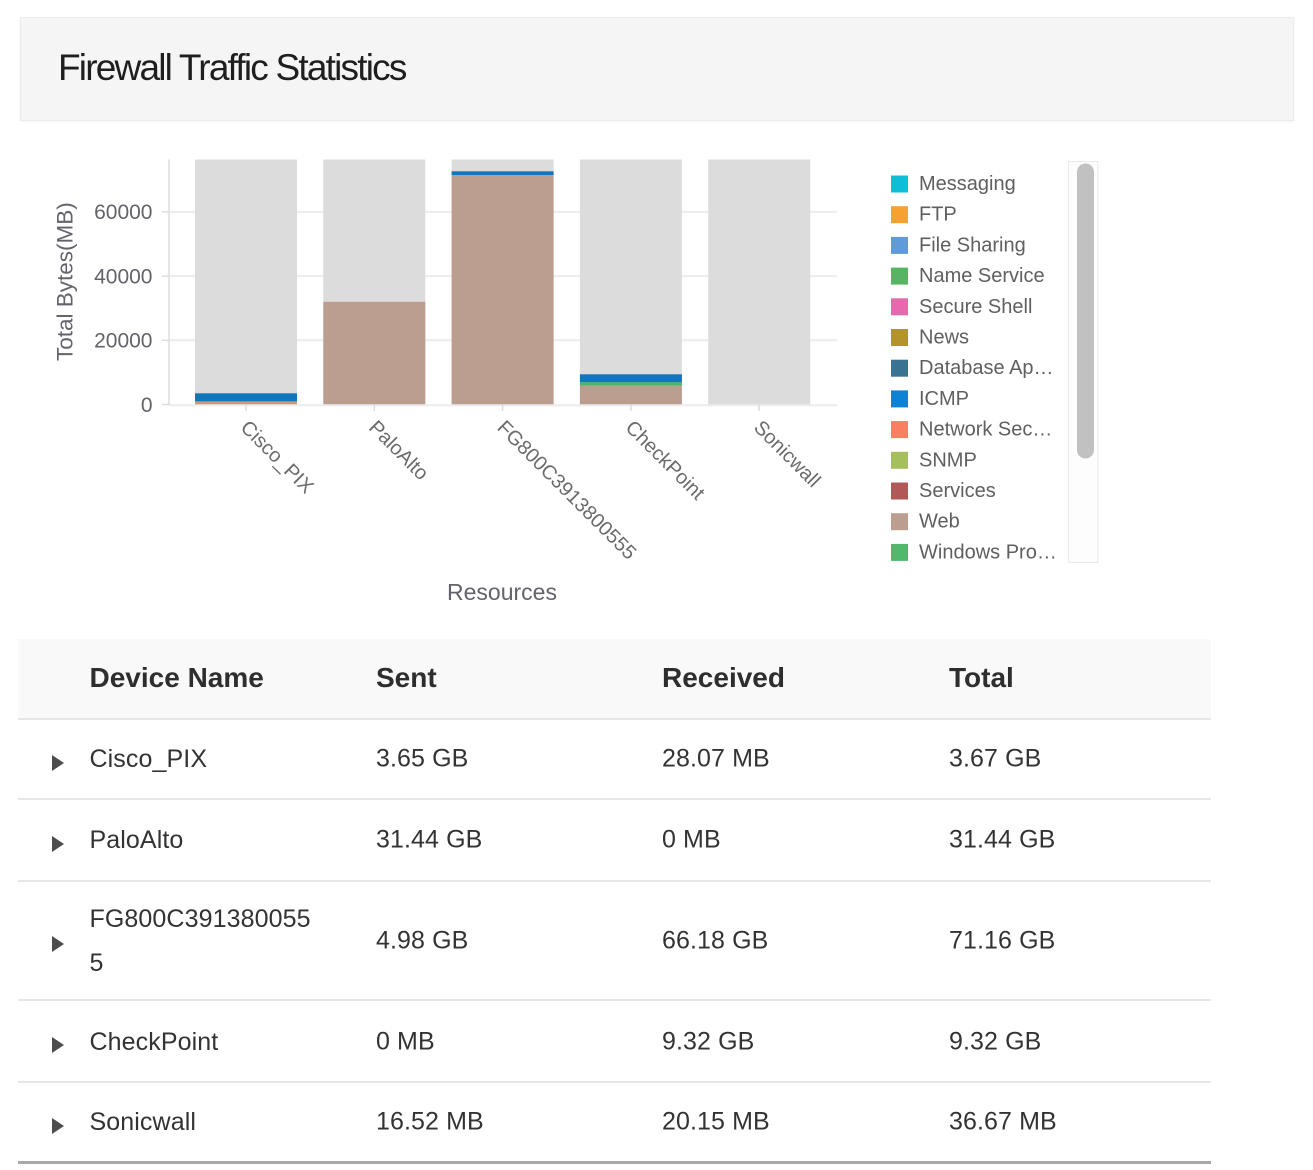 Image resolution: width=1313 pixels, height=1170 pixels. Describe the element at coordinates (967, 184) in the screenshot. I see `svg-text: Messaging` at that location.